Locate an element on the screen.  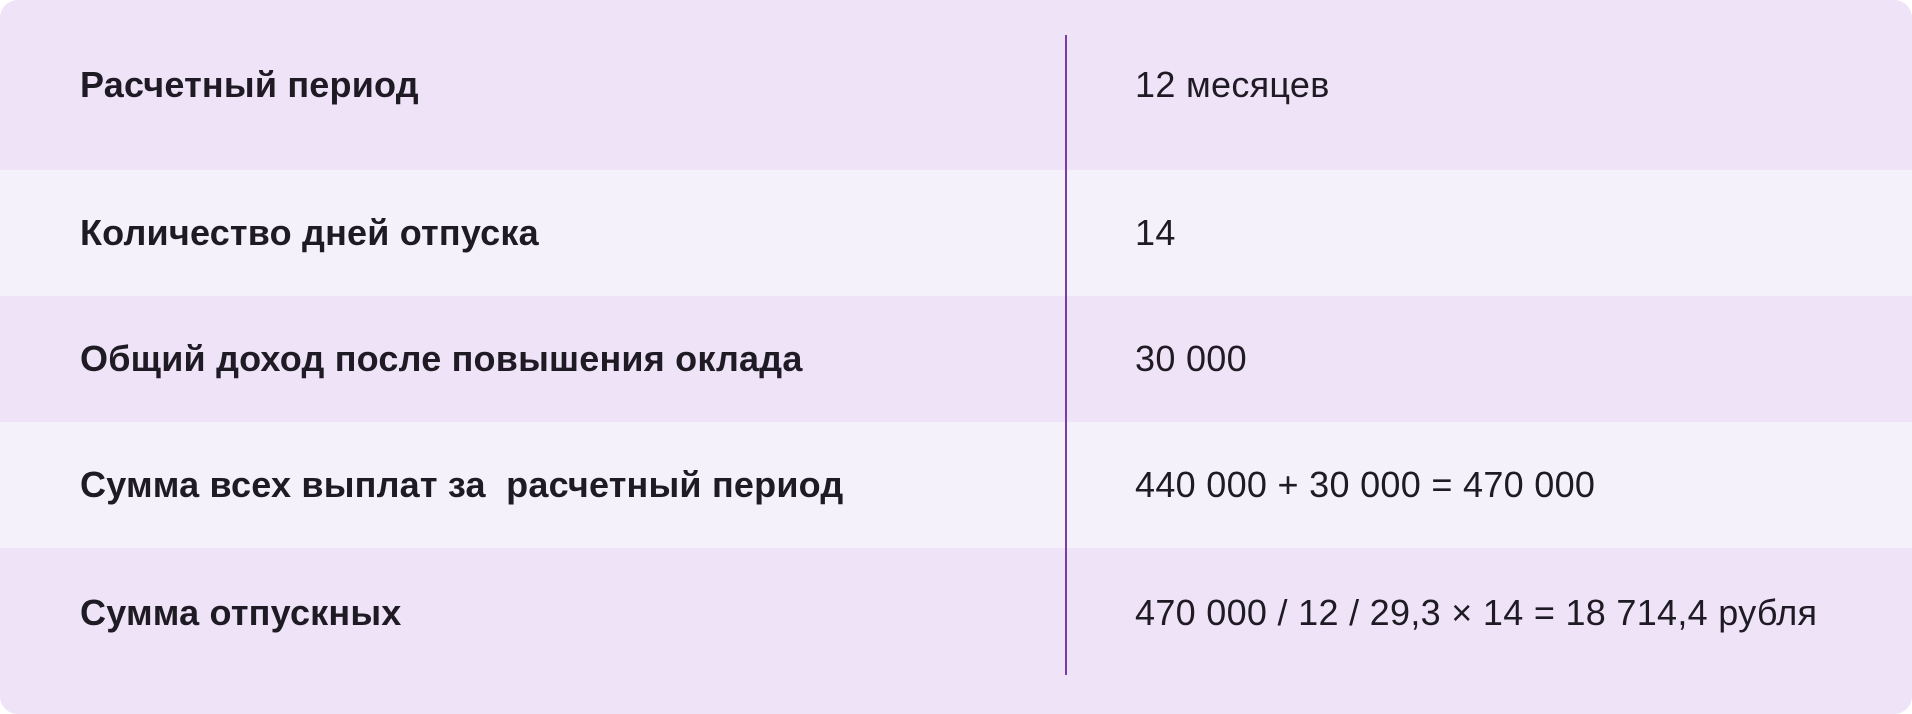
row-label: Сумма всех выплат за расчетный период is located at coordinates (462, 484).